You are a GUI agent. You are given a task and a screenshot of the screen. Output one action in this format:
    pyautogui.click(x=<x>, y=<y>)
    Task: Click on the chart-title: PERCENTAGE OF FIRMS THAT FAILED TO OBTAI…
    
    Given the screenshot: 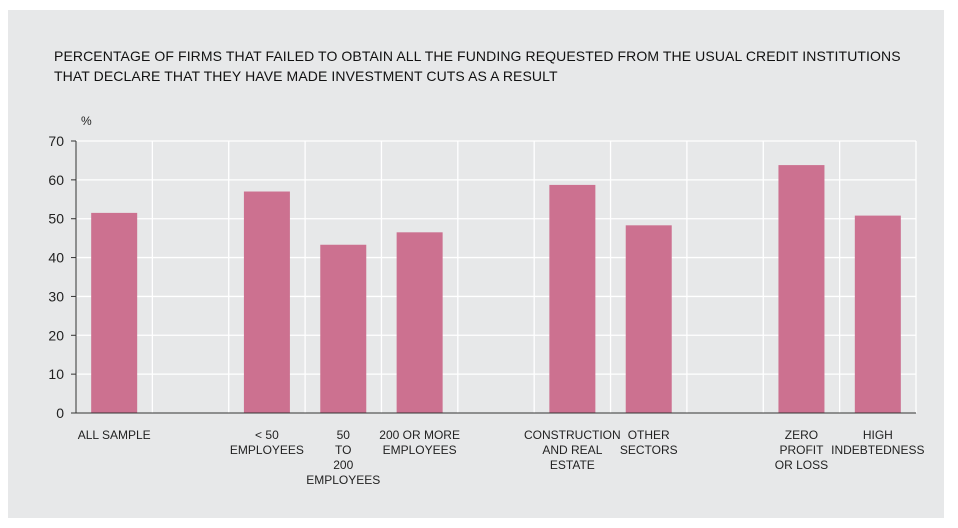 What is the action you would take?
    pyautogui.click(x=477, y=66)
    